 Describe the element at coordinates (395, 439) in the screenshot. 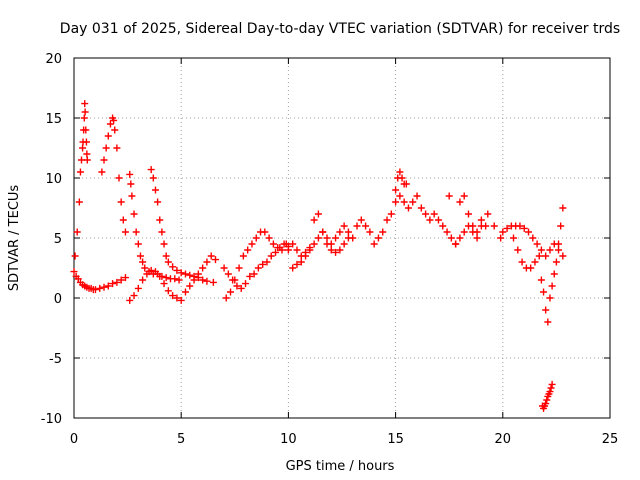

I see `x-tick-label: 15` at that location.